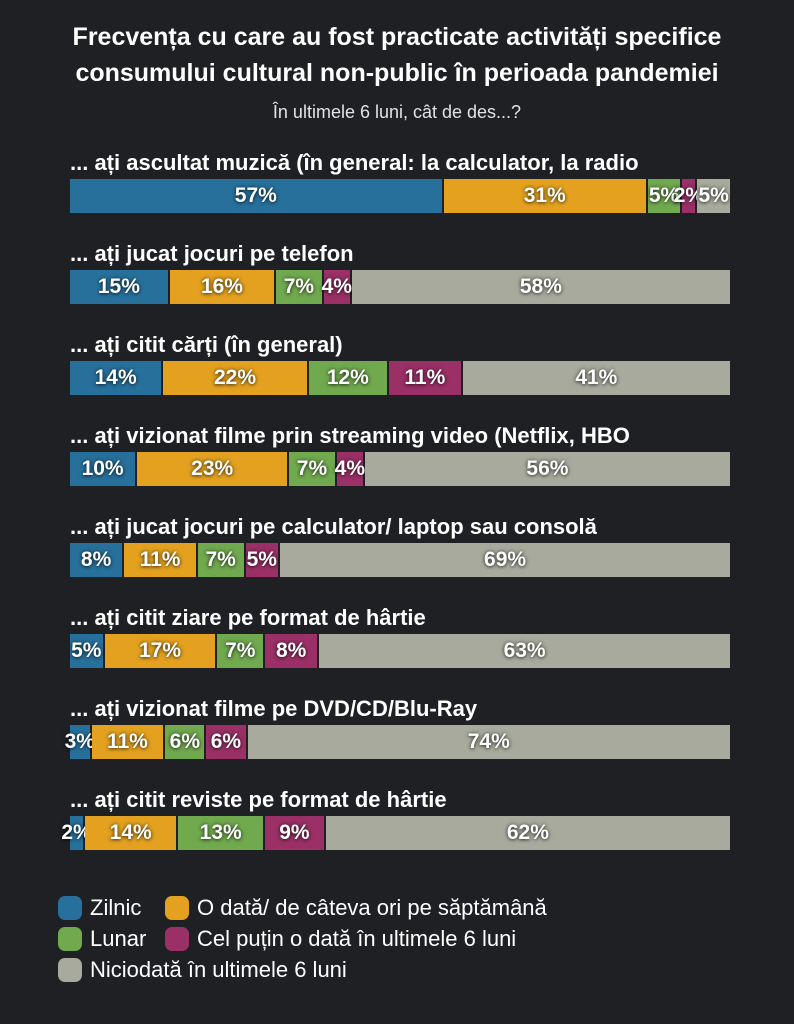 The height and width of the screenshot is (1024, 794). I want to click on segment-value-label: 17%, so click(160, 650).